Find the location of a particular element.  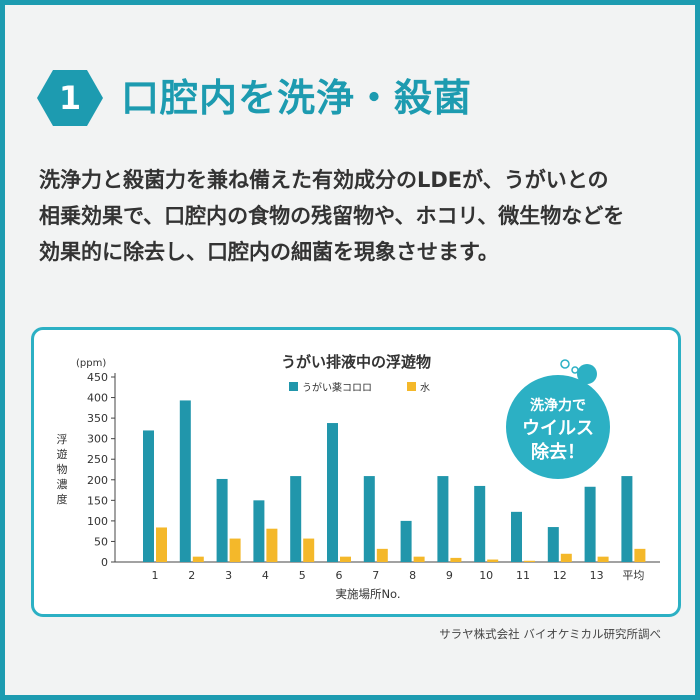

y-axis-label-char: 濃 is located at coordinates (62, 484).